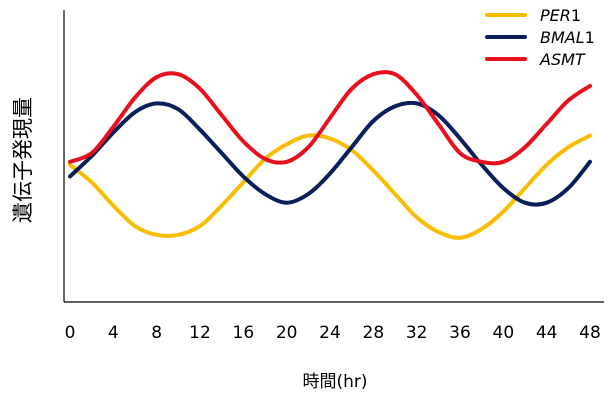  I want to click on x-tick-label: 4, so click(113, 333).